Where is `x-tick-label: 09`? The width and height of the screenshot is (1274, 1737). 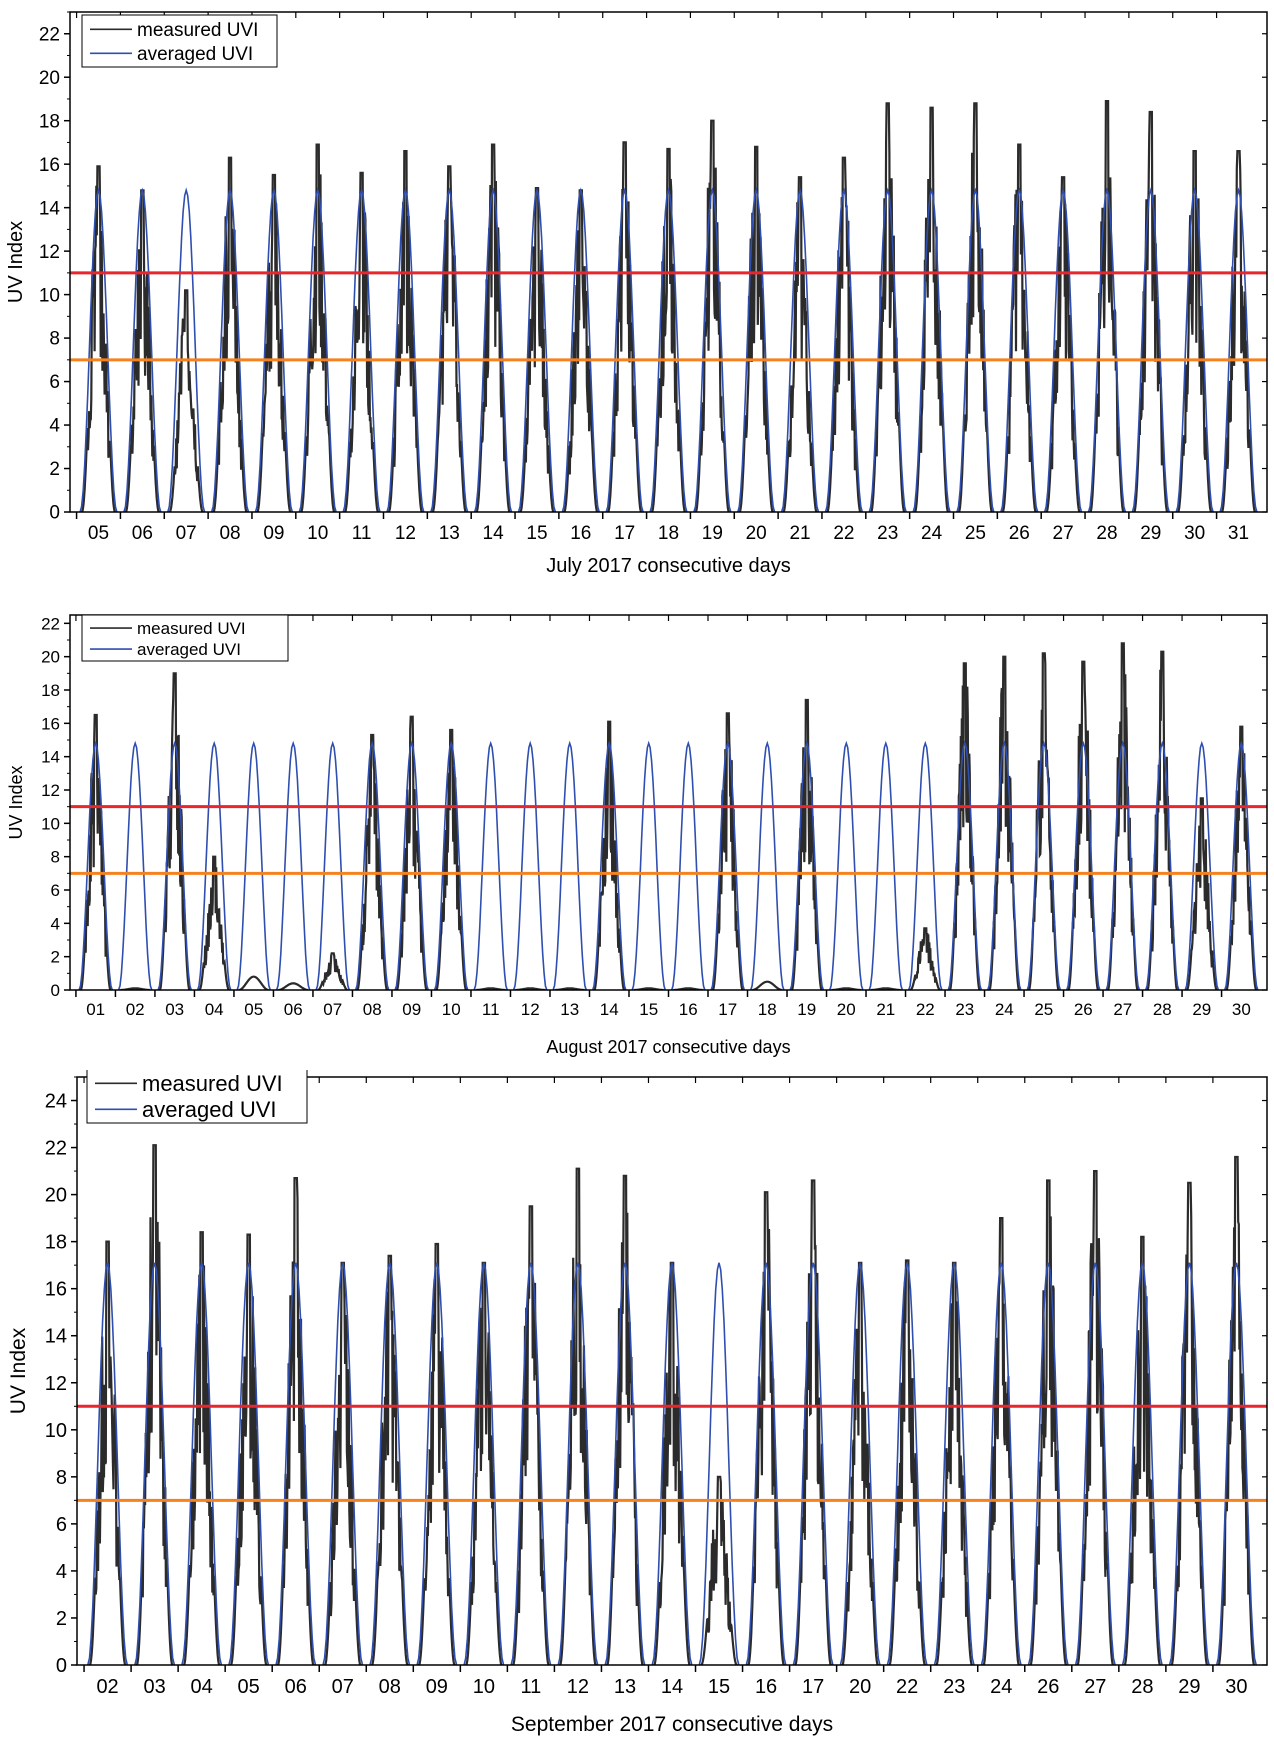 x-tick-label: 09 is located at coordinates (273, 533).